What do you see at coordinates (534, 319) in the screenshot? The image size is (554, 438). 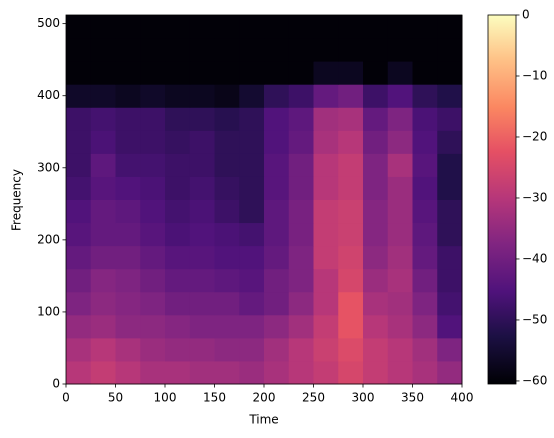 I see `colorbar-tick-label: −50` at bounding box center [534, 319].